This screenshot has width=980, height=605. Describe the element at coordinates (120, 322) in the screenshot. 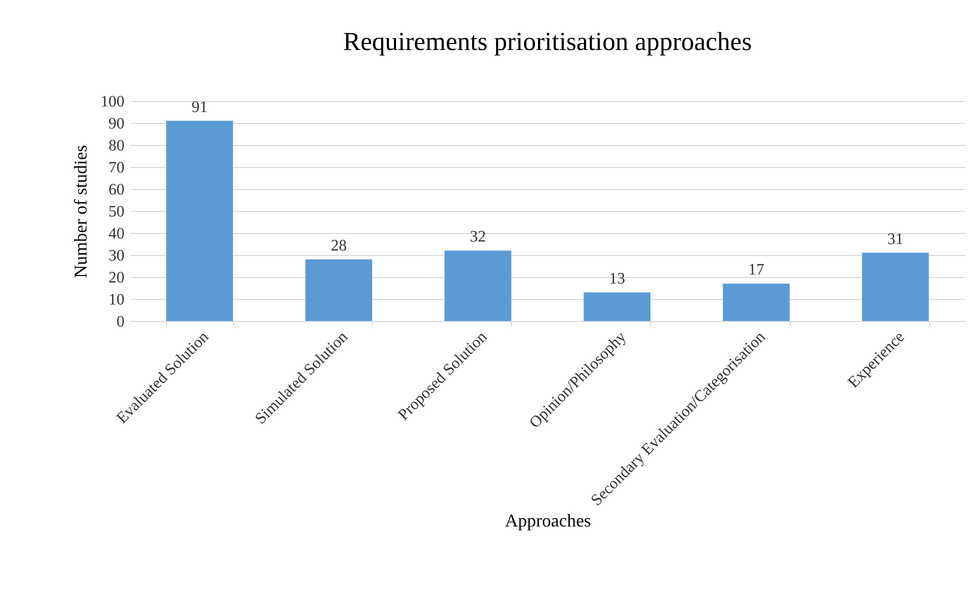

I see `y-tick-label: 0` at that location.